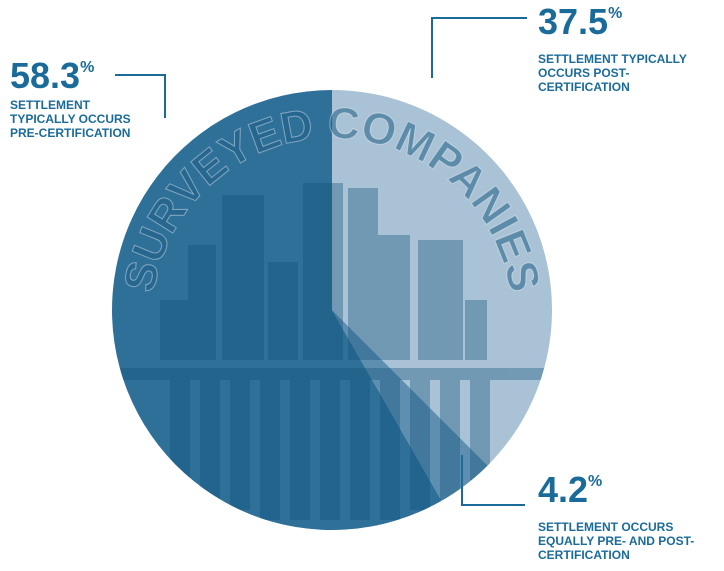 The height and width of the screenshot is (571, 724). I want to click on value-label: 37.5%, so click(580, 21).